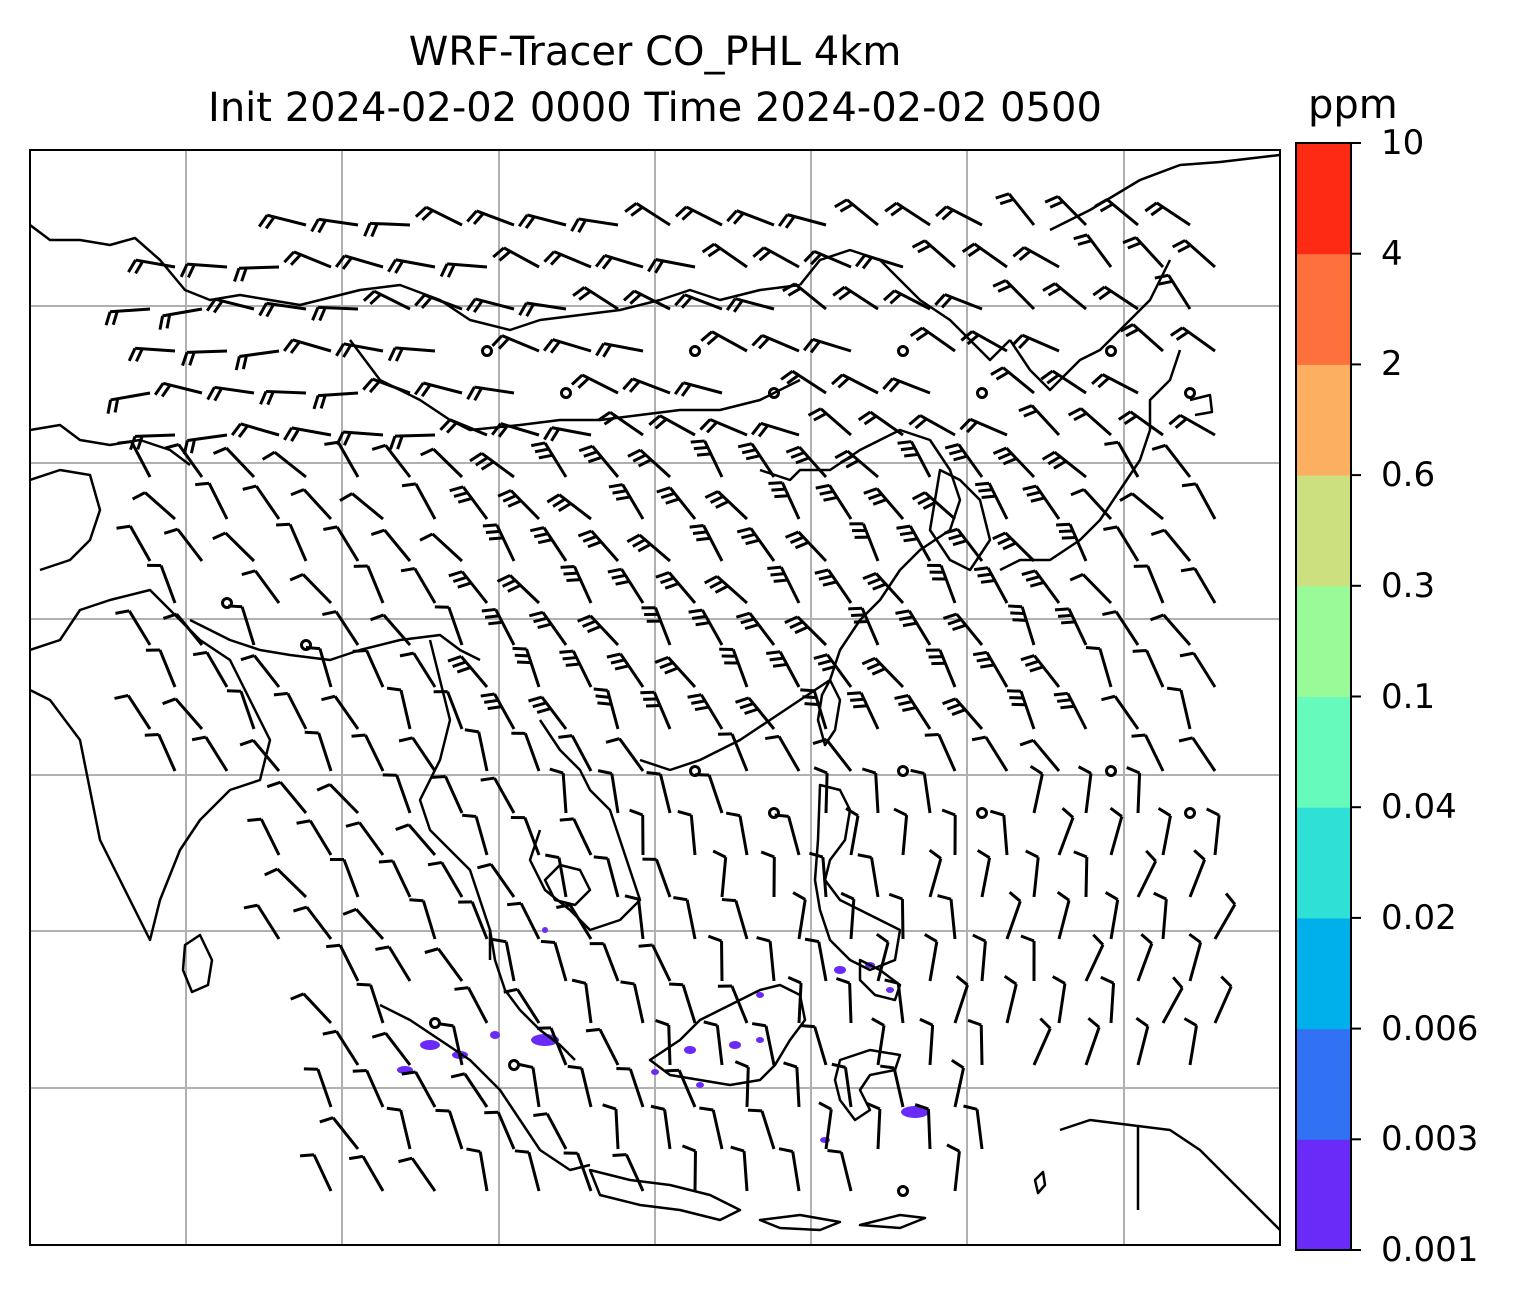  Describe the element at coordinates (1403, 143) in the screenshot. I see `colorbar-tick-label: 10` at that location.